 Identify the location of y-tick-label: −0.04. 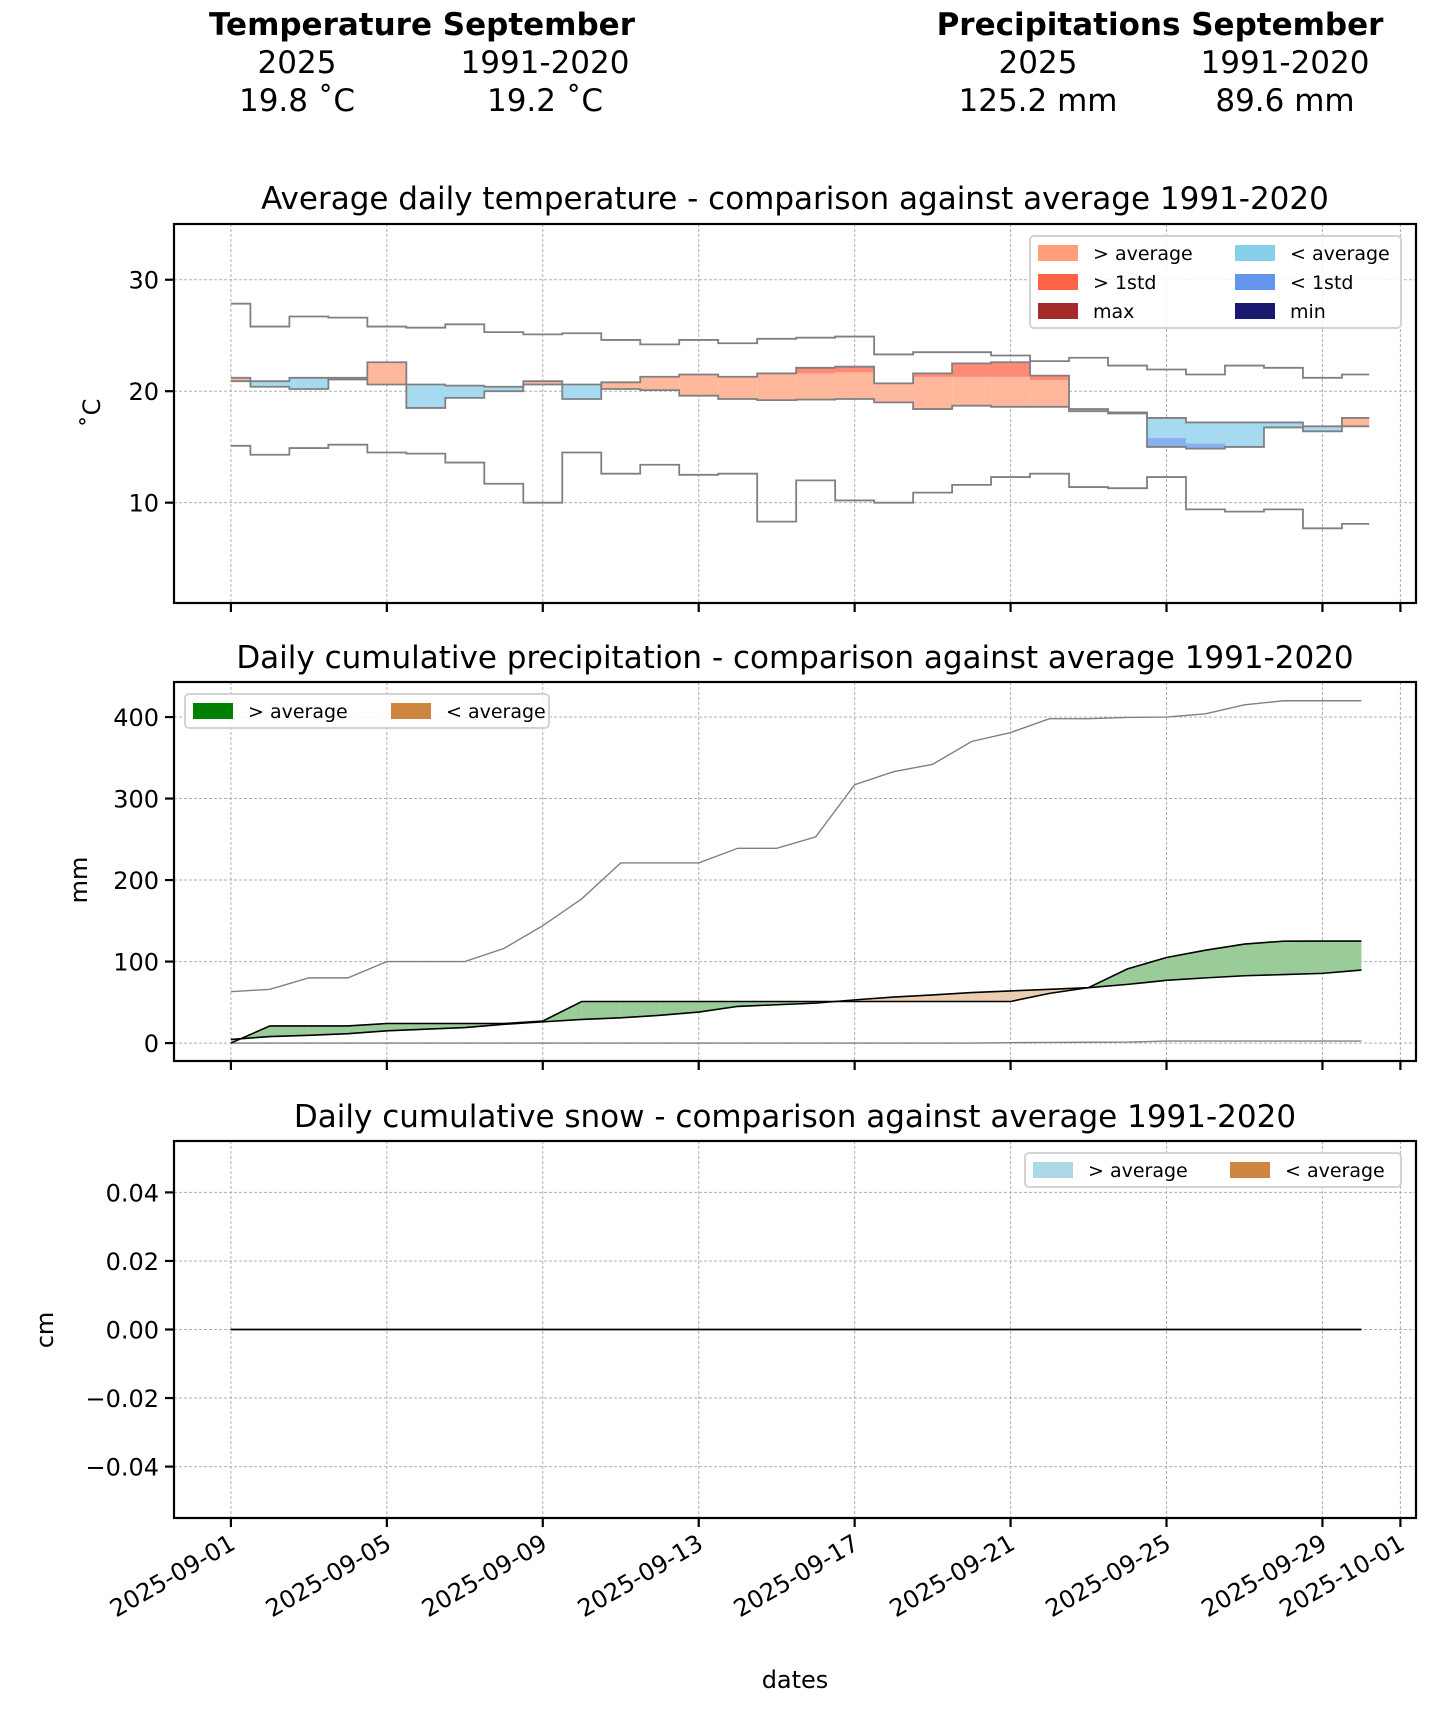
(122, 1468).